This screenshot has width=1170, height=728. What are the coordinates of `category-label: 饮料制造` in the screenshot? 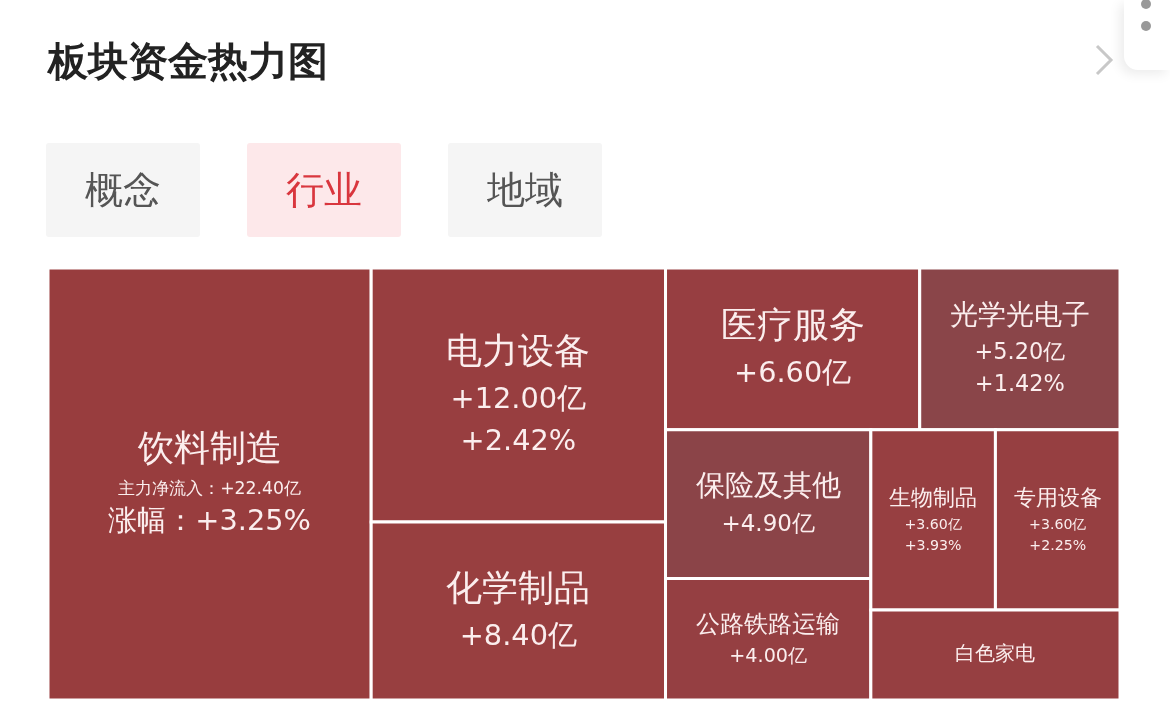 It's located at (209, 447).